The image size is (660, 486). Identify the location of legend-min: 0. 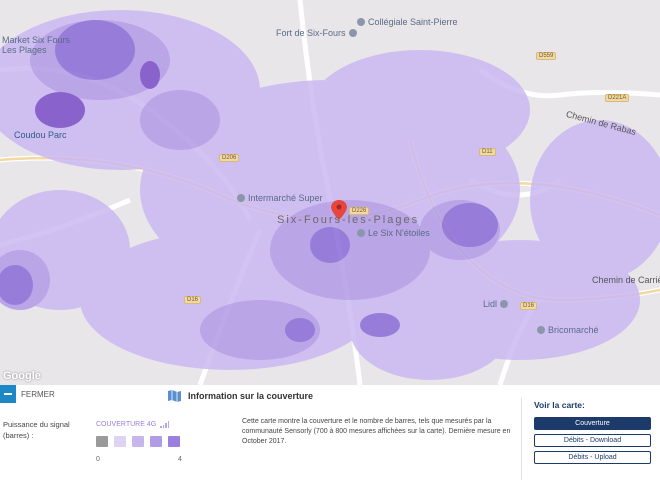
(98, 459).